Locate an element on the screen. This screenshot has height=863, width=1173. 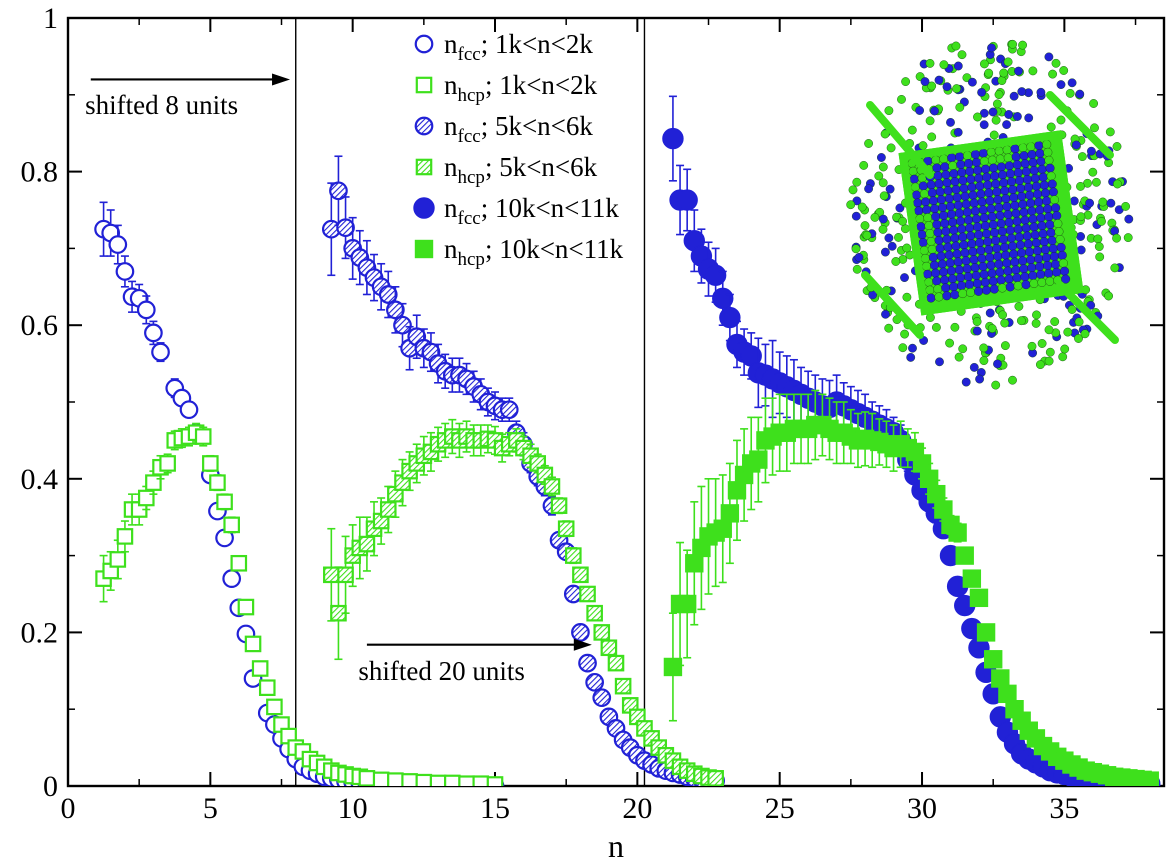
legend-marker is located at coordinates (424, 167).